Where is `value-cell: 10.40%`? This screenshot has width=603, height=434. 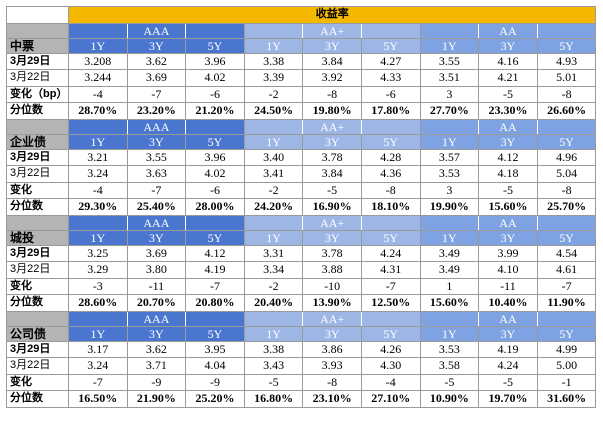
value-cell: 10.40% is located at coordinates (508, 303).